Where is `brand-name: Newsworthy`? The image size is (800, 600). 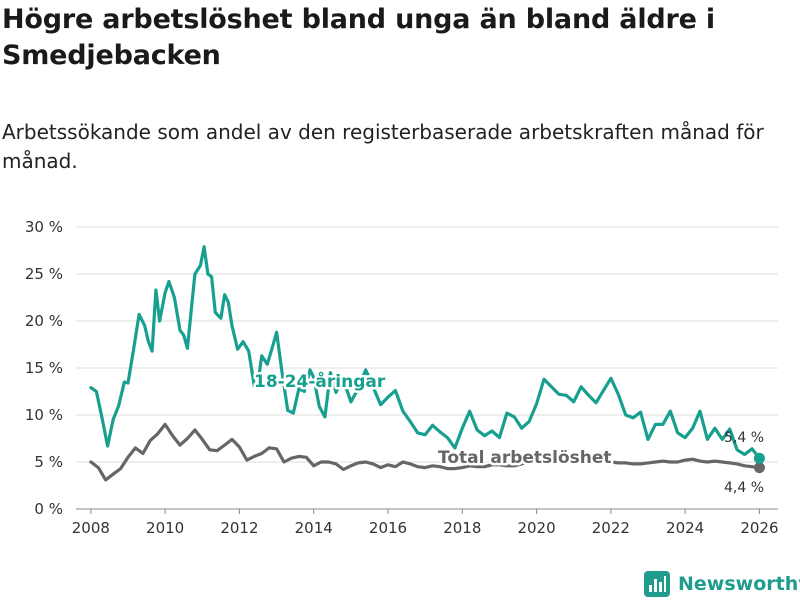 brand-name: Newsworthy is located at coordinates (739, 584).